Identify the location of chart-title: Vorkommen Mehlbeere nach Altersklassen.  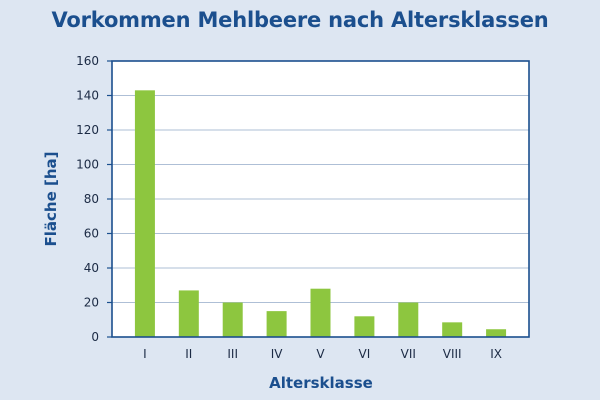
(300, 20).